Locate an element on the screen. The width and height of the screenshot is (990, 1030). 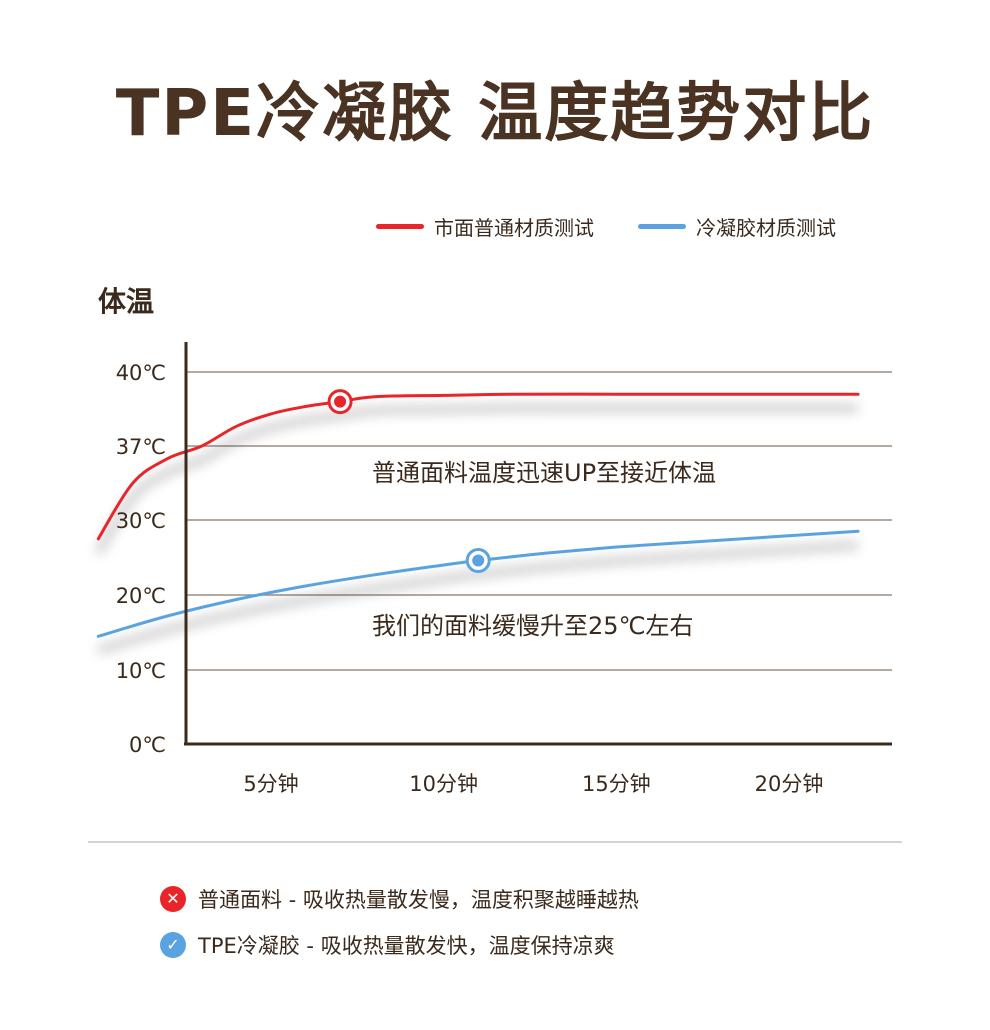
x-tick-label: 15分钟 is located at coordinates (616, 784).